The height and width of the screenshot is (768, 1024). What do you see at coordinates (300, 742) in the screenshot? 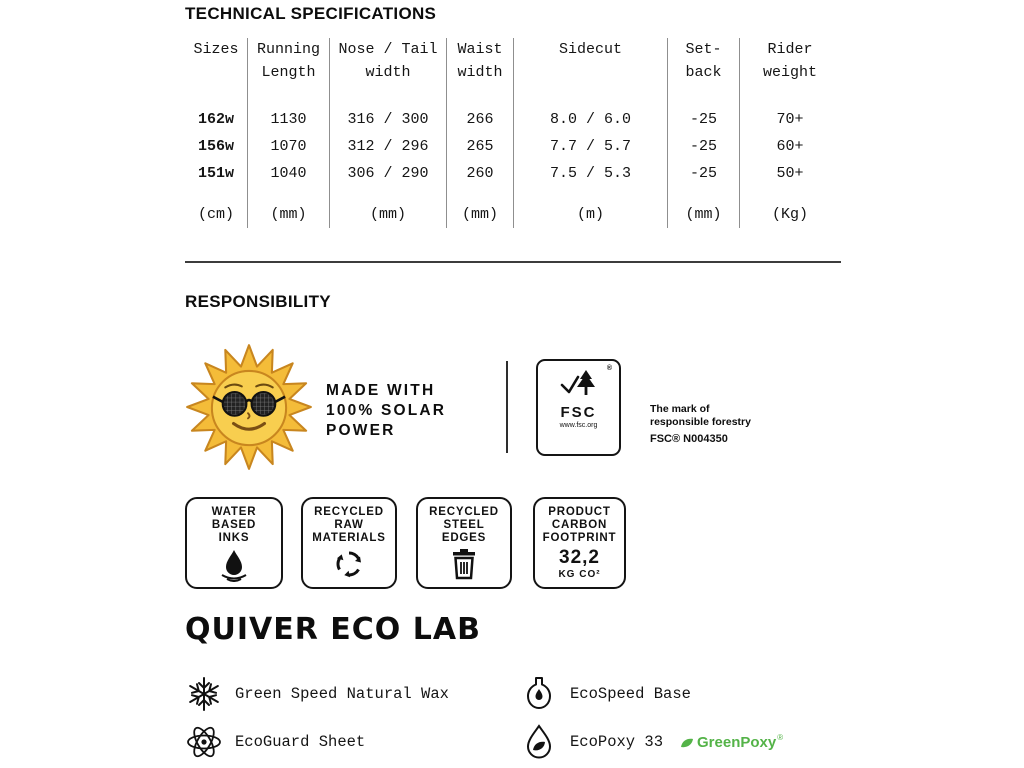
I see `eco-item-label: EcoGuard Sheet` at bounding box center [300, 742].